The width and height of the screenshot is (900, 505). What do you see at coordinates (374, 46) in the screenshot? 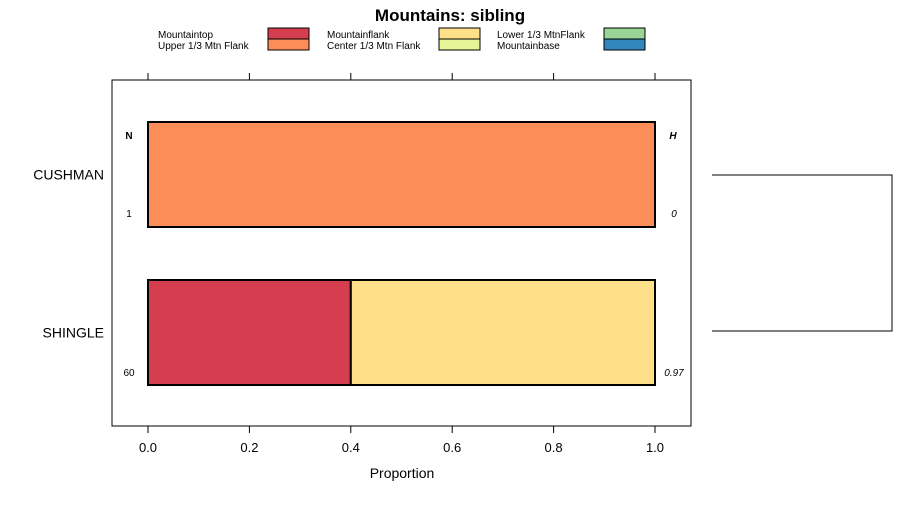
I see `legend-label: Center 1/3 Mtn Flank` at bounding box center [374, 46].